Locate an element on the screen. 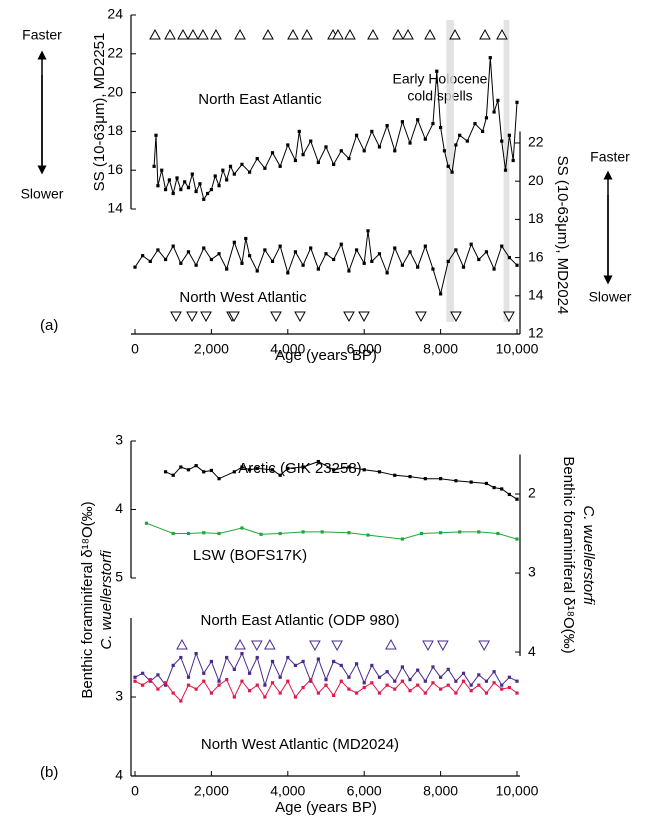 This screenshot has width=647, height=829. series-label: North East Atlantic (ODP 980) is located at coordinates (300, 620).